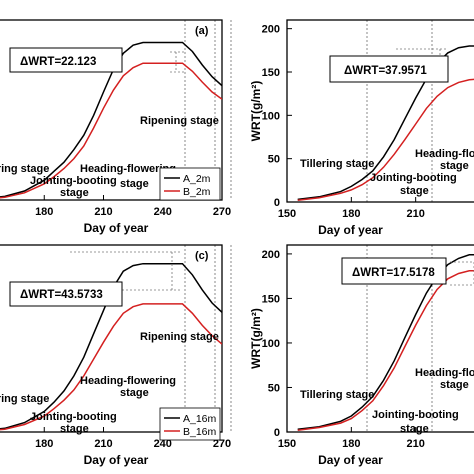 The width and height of the screenshot is (474, 474). Describe the element at coordinates (58, 62) in the screenshot. I see `delta-wrt-label: ΔWRT=22.123` at that location.